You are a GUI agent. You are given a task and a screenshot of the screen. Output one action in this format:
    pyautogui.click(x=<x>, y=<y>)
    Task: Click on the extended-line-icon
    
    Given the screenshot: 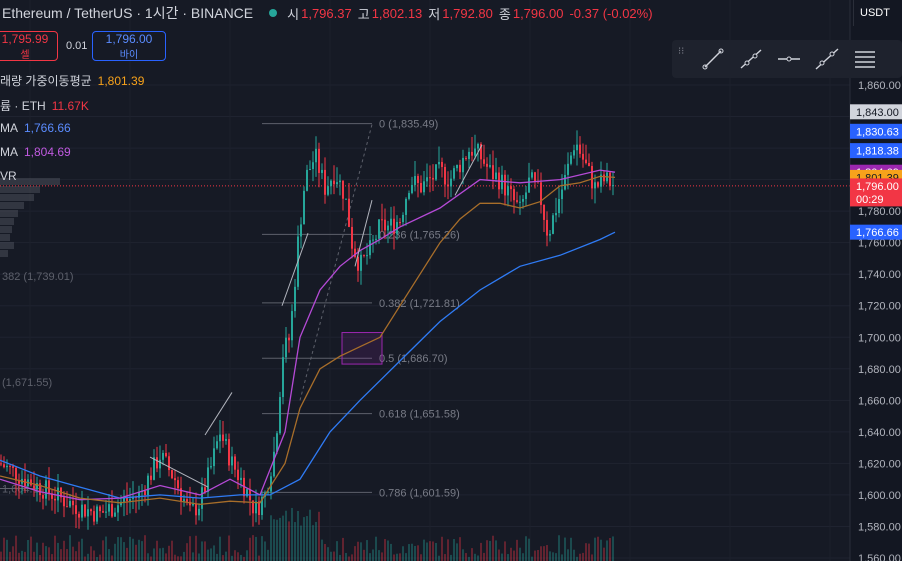 What is the action you would take?
    pyautogui.click(x=827, y=59)
    